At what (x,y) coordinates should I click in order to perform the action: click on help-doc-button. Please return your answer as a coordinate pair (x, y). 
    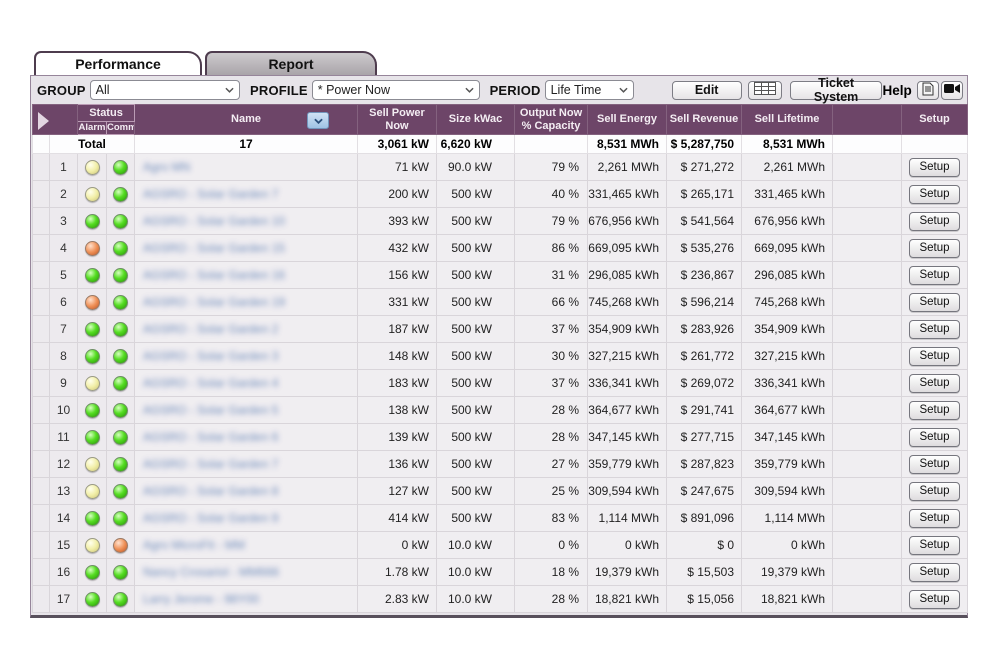
    Looking at the image, I should click on (927, 90).